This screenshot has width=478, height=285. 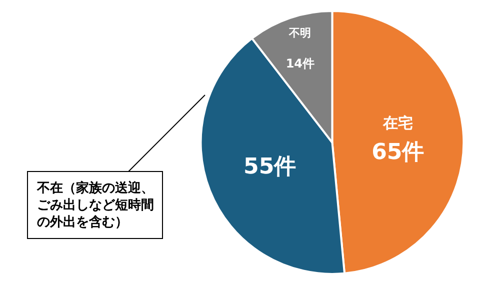 I want to click on slice-label: 不在（家族の送迎、ごみ出しなど短時間の外出を含む）, so click(x=95, y=205).